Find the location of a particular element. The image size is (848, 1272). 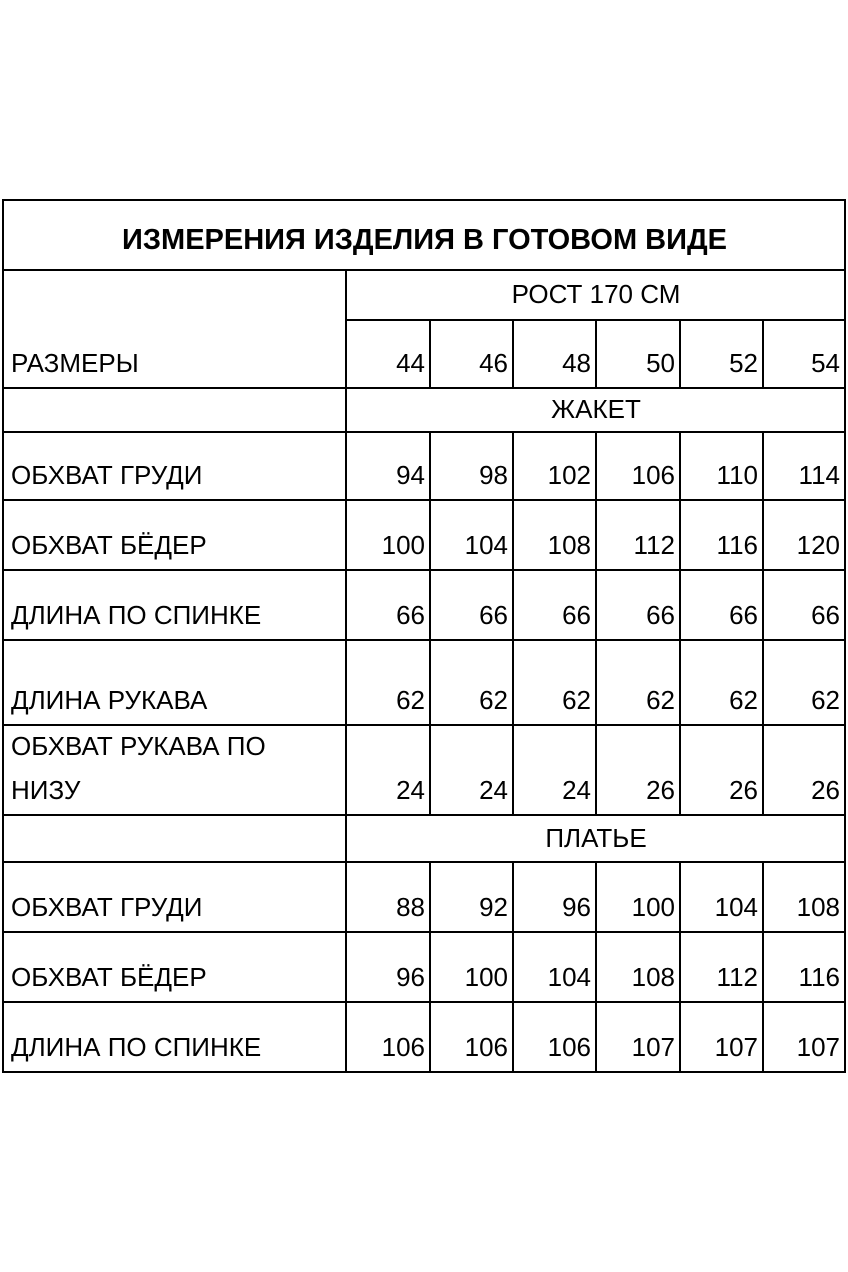

measurement-value: 102 is located at coordinates (554, 466).